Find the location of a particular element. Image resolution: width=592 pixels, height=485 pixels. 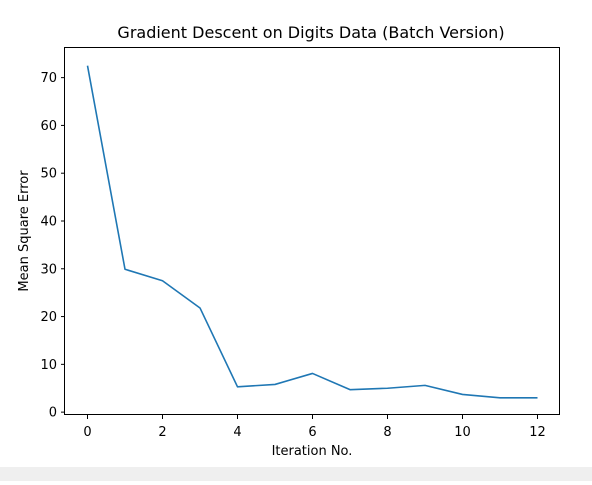

y-tick-label: 50 is located at coordinates (48, 174).